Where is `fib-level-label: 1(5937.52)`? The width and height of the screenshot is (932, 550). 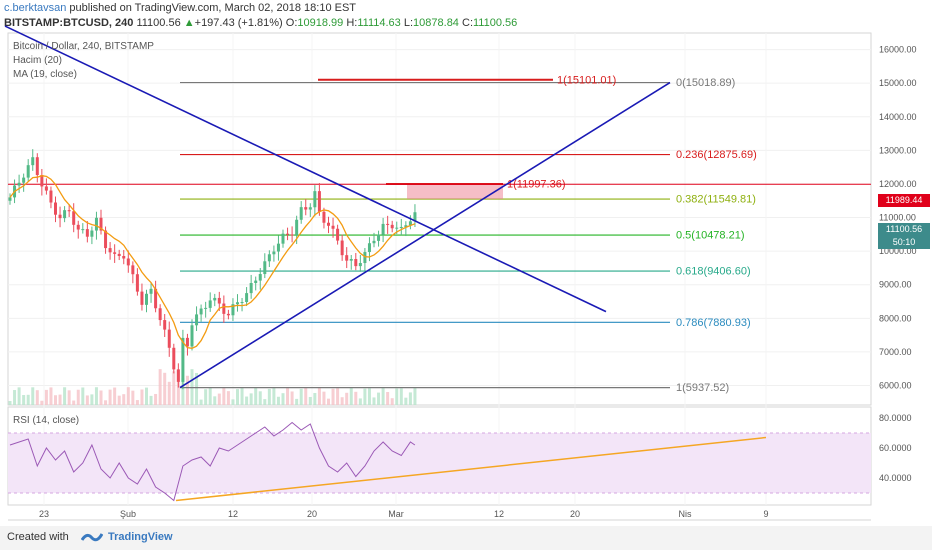
fib-level-label: 1(5937.52) is located at coordinates (702, 388).